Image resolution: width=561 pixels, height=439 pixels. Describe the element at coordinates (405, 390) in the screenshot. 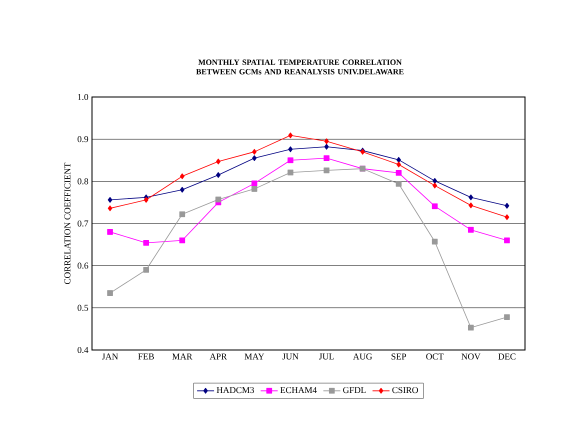

I see `legend-label: CSIRO` at that location.